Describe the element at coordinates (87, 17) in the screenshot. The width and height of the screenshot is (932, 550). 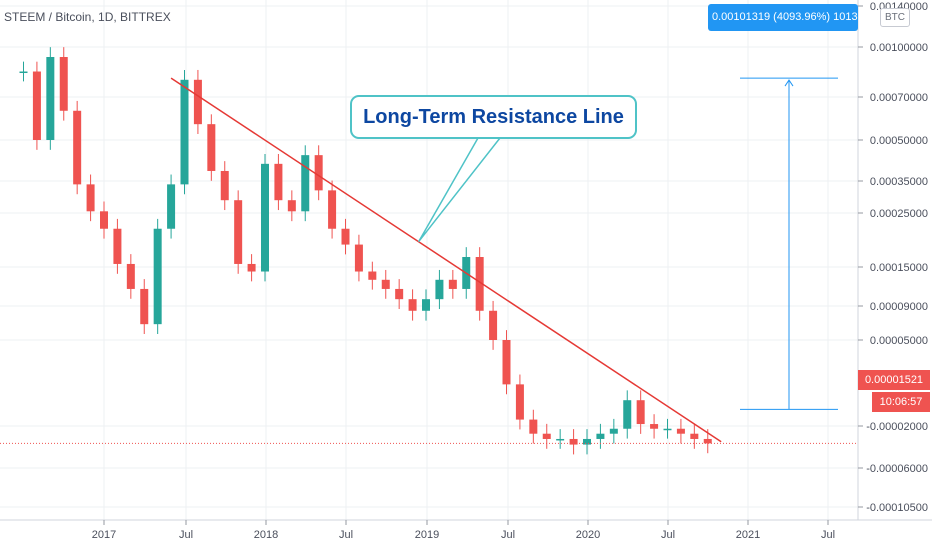
I see `symbol-title: STEEM / Bitcoin, 1D, BITTREX` at that location.